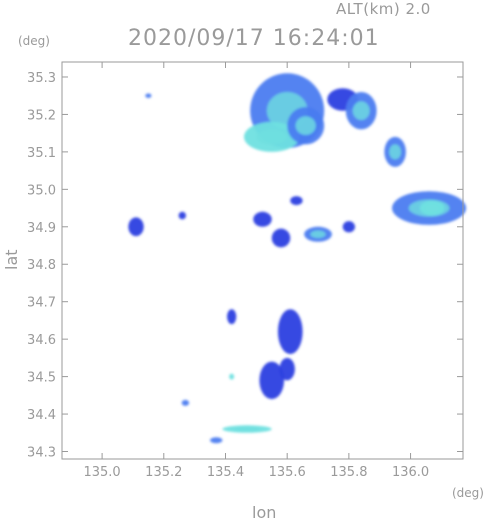 The height and width of the screenshot is (522, 491). What do you see at coordinates (41, 453) in the screenshot?
I see `y-tick-label: 34.3` at bounding box center [41, 453].